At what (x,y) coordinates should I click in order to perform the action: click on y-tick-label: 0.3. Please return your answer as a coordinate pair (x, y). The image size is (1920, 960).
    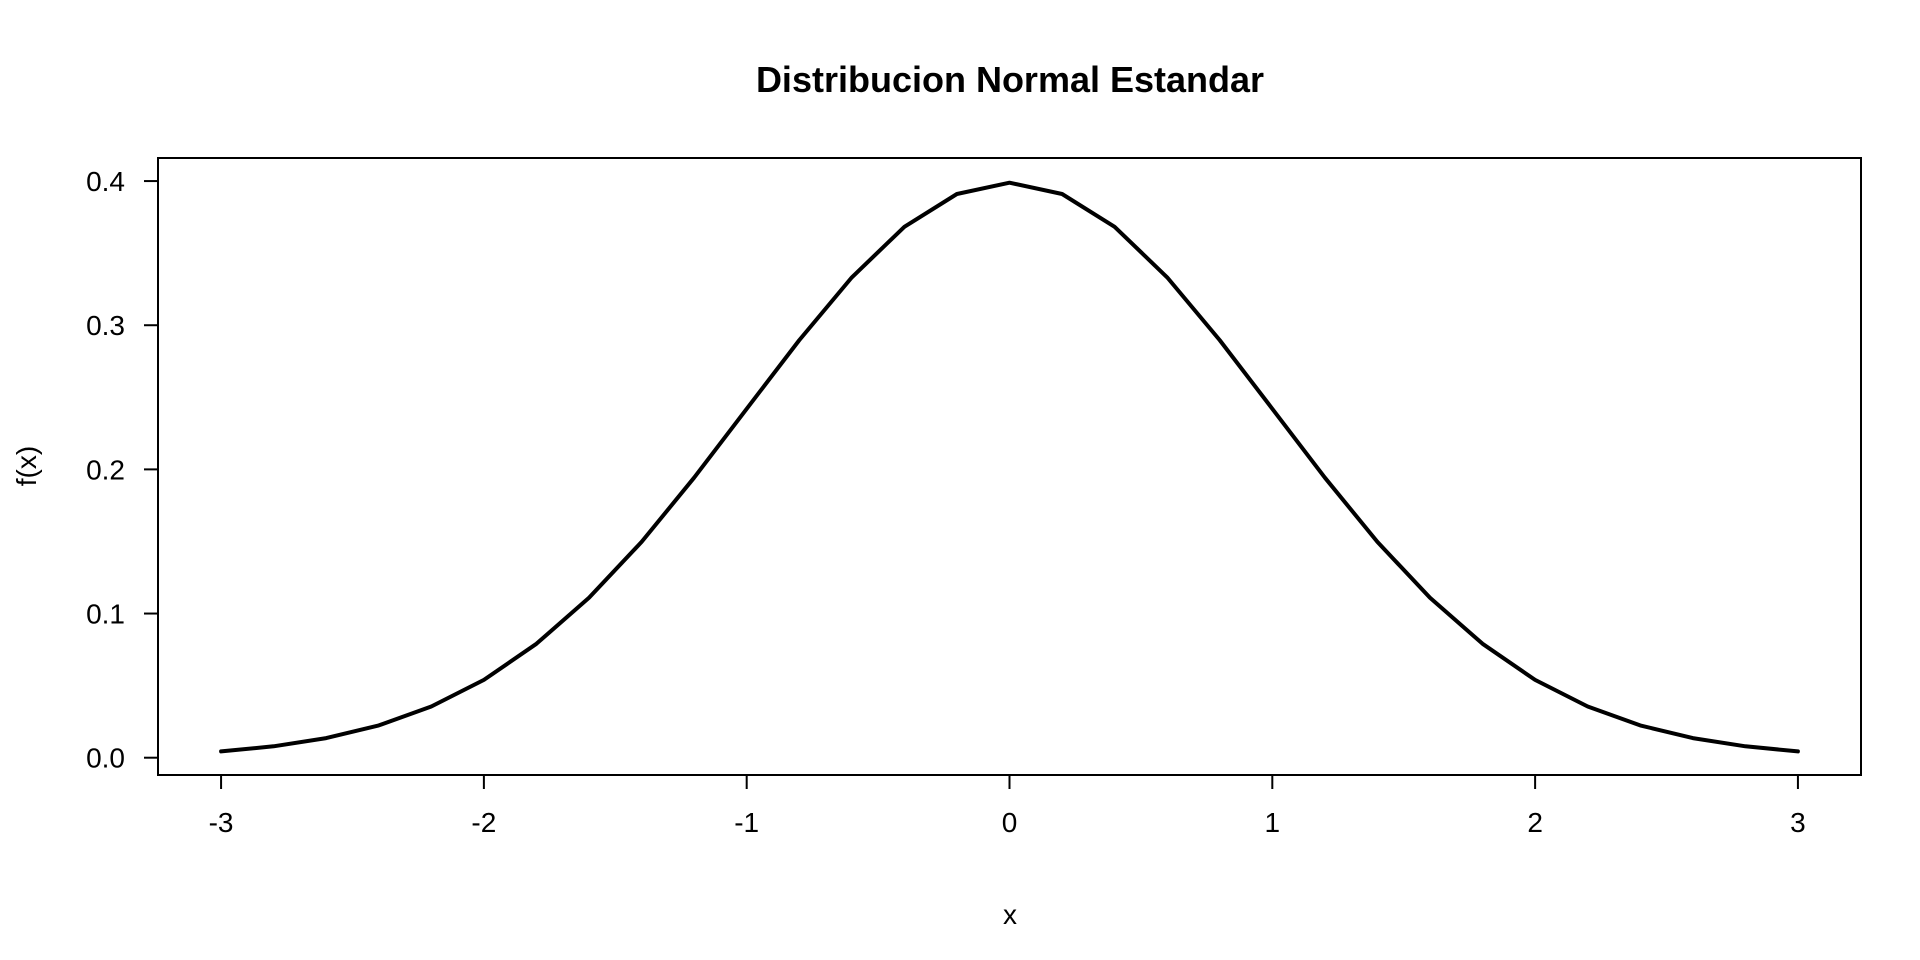
    Looking at the image, I should click on (105, 325).